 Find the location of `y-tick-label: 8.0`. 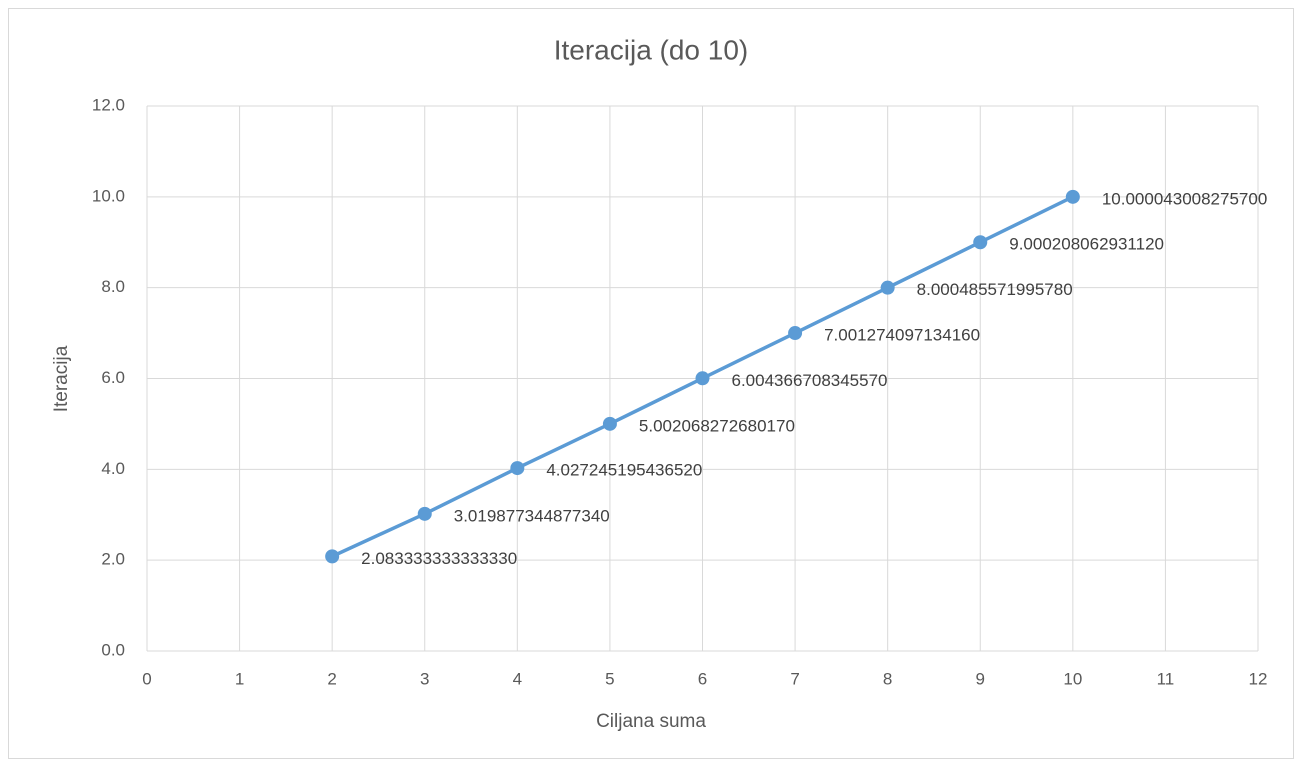

y-tick-label: 8.0 is located at coordinates (113, 286).